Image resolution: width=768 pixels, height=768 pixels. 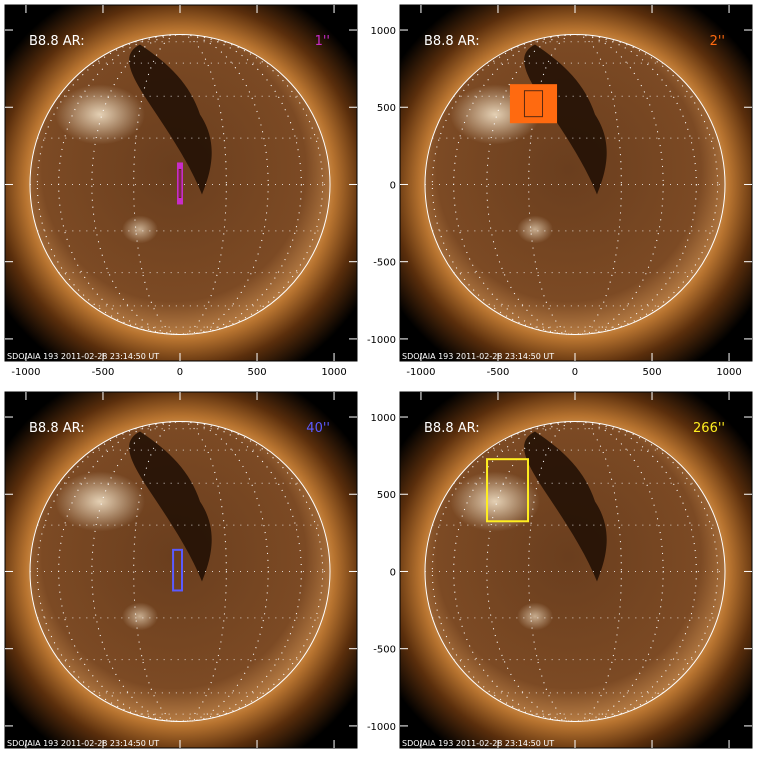 What do you see at coordinates (717, 41) in the screenshot?
I see `resolution-label: 2''` at bounding box center [717, 41].